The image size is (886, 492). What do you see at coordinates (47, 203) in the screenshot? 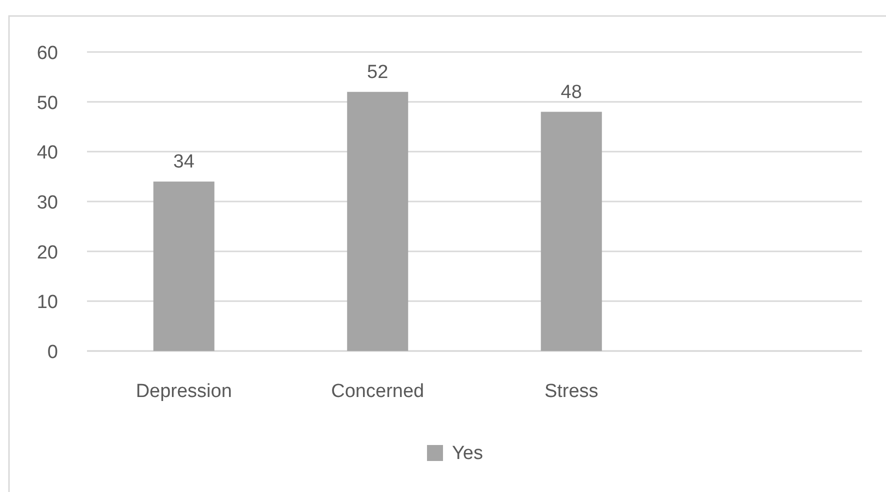
I see `y-tick-label: 30` at bounding box center [47, 203].